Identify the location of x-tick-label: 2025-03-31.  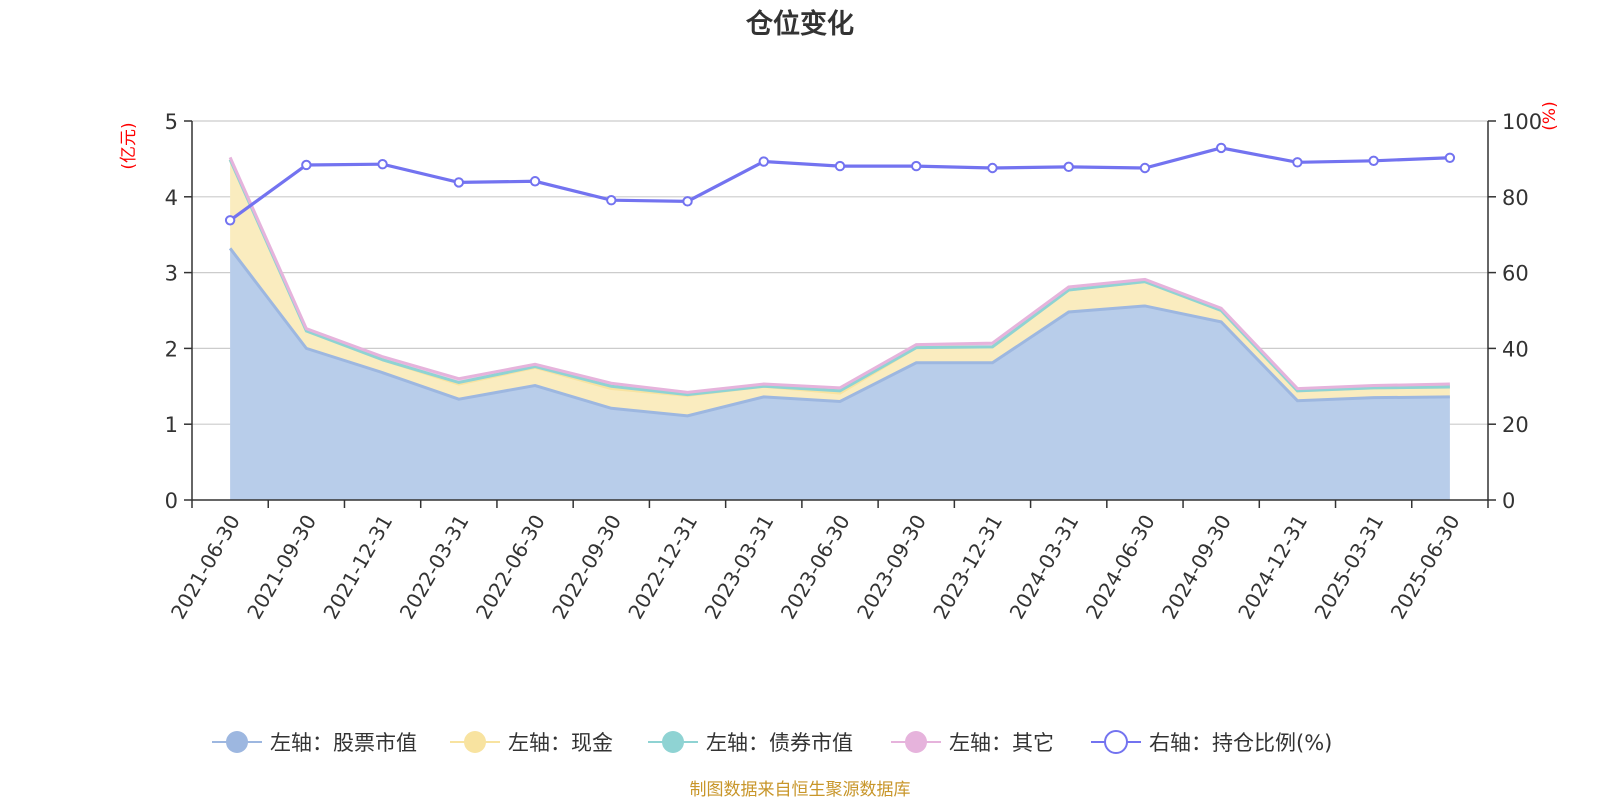
(1348, 567).